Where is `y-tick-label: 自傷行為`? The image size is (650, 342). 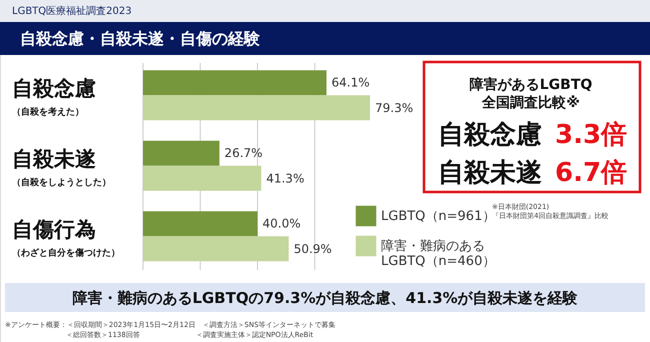
y-tick-label: 自傷行為 is located at coordinates (54, 229).